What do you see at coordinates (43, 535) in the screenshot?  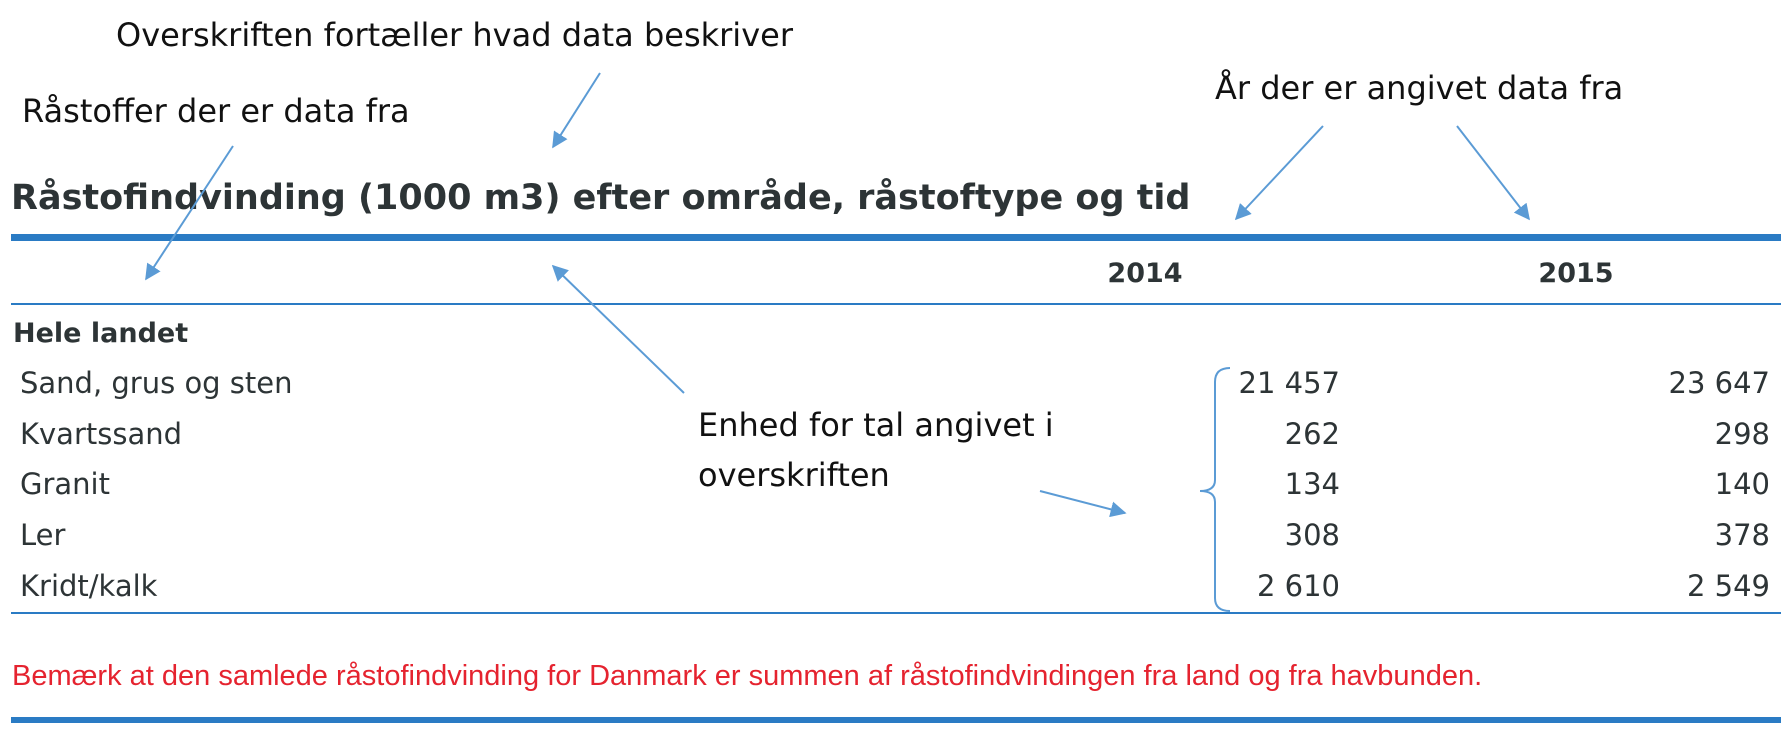 I see `row-label-ler: Ler` at bounding box center [43, 535].